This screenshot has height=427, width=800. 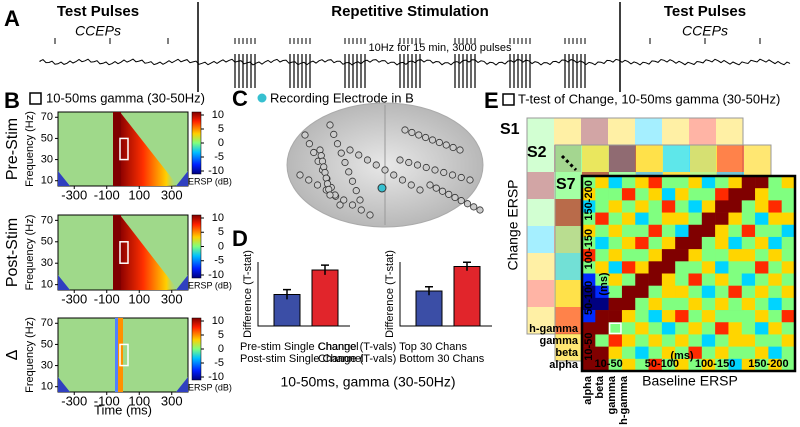 What do you see at coordinates (624, 400) in the screenshot?
I see `band-label: h-gamma` at bounding box center [624, 400].